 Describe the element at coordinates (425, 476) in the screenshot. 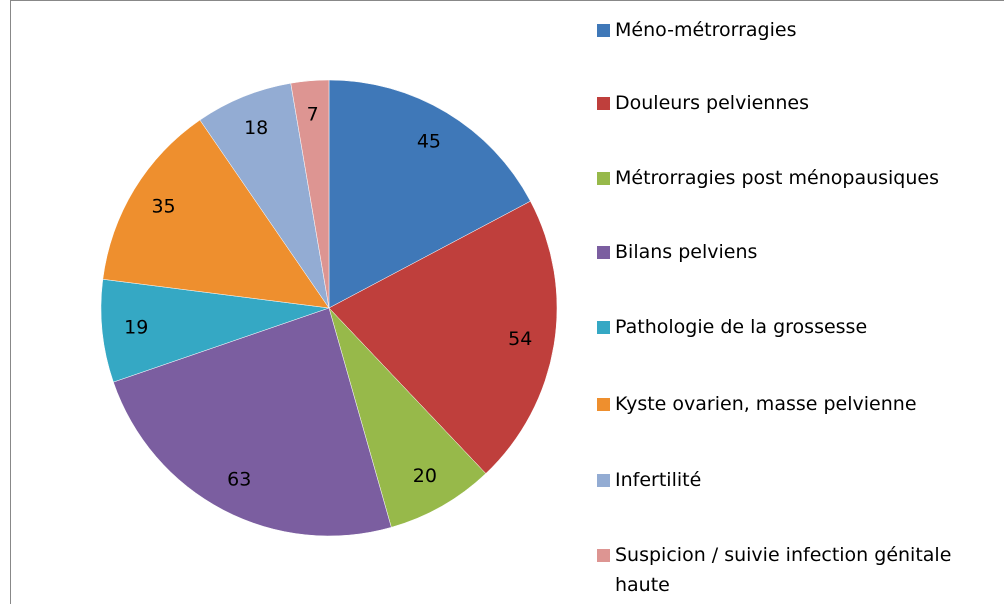

I see `data-label: 20` at that location.